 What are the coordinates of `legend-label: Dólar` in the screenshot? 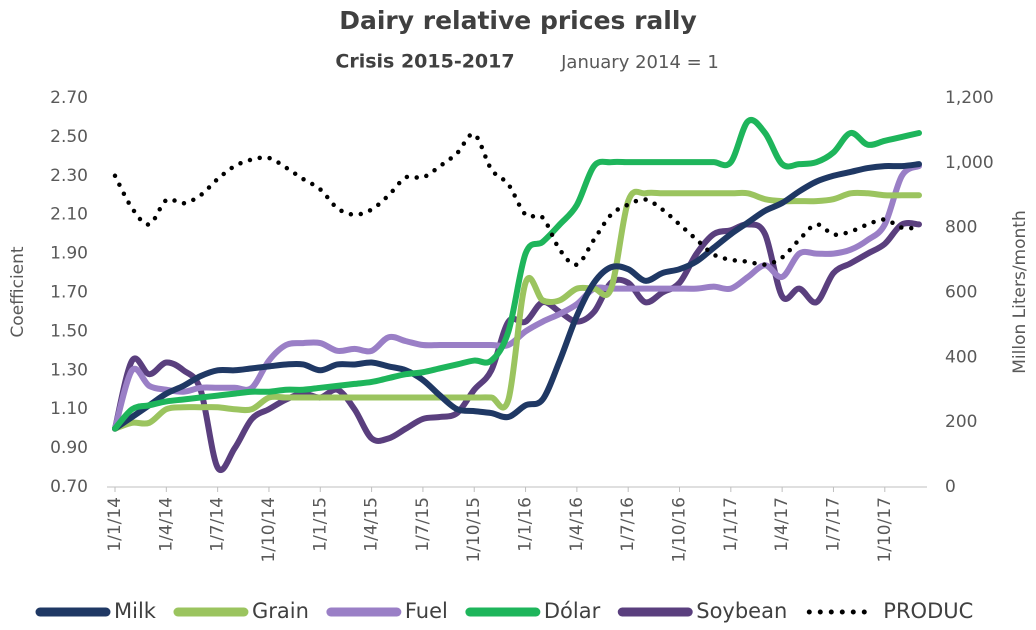 It's located at (572, 611).